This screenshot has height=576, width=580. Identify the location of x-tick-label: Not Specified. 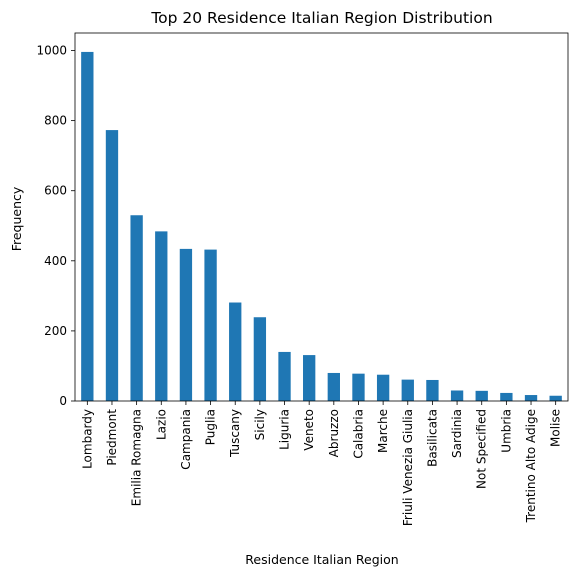
(482, 449).